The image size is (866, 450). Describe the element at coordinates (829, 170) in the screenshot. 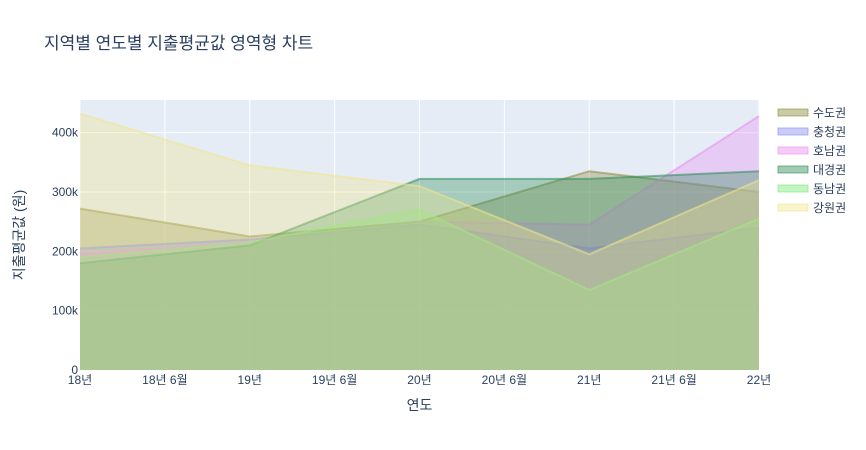

I see `legend-label: 대경권` at that location.